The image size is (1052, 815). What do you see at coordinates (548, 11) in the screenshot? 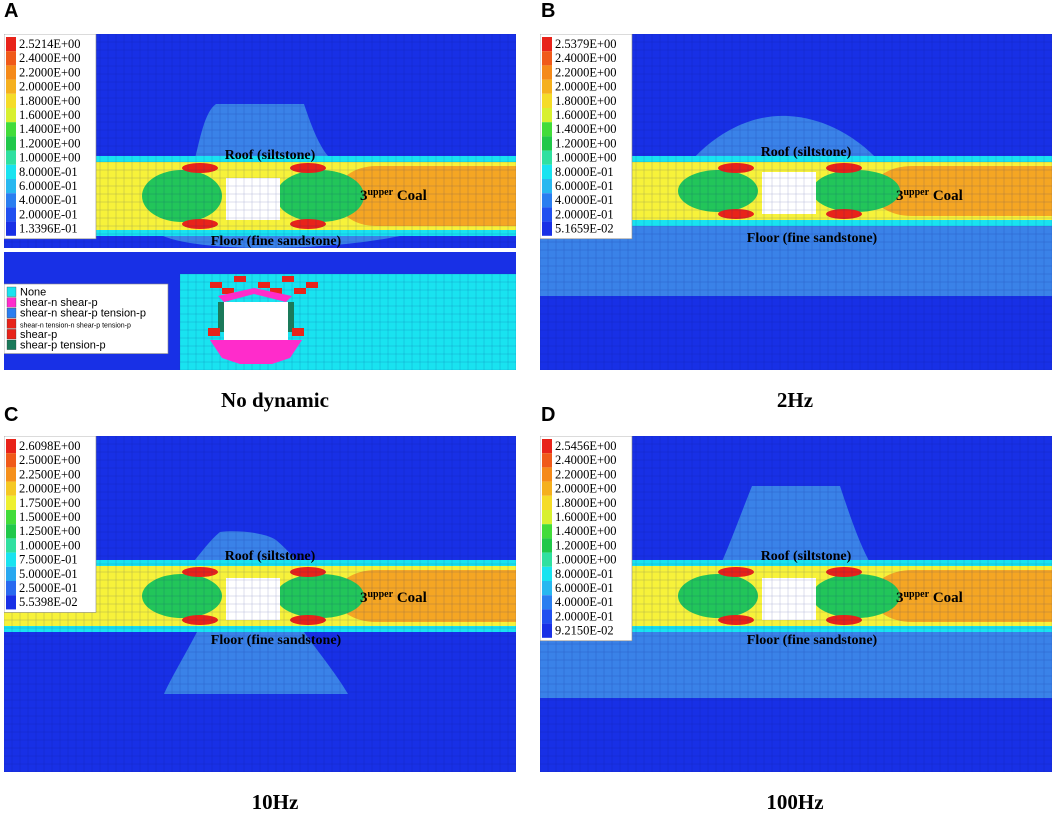
I see `panel-letter-b: B` at bounding box center [548, 11].